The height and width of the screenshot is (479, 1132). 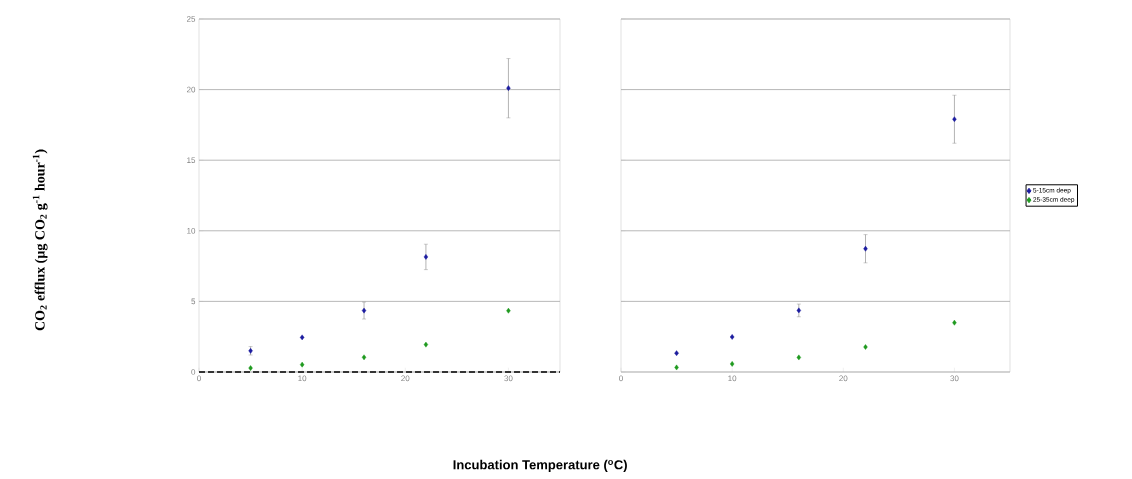 I want to click on x-axis-title: Incubation Temperature ($^{o}$C), so click(x=540, y=465).